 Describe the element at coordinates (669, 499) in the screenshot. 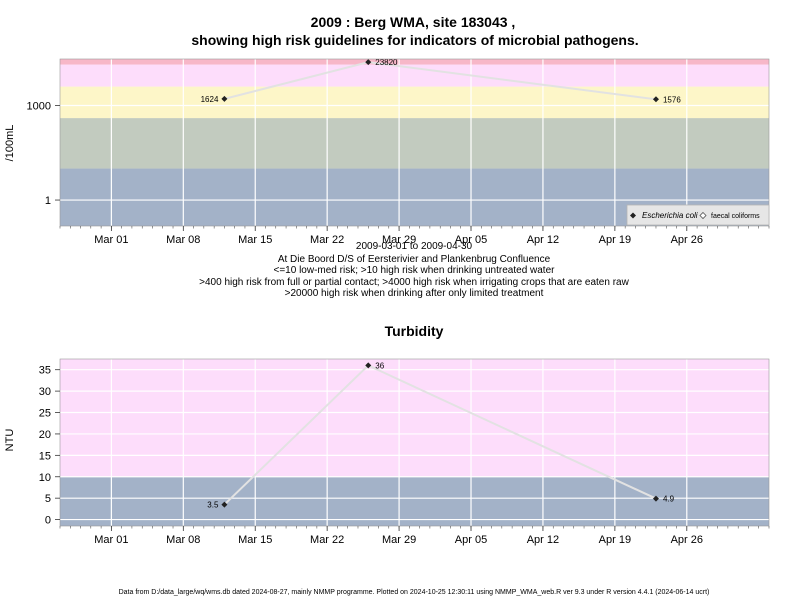

I see `turbidity-point-label-2: 4.9` at that location.